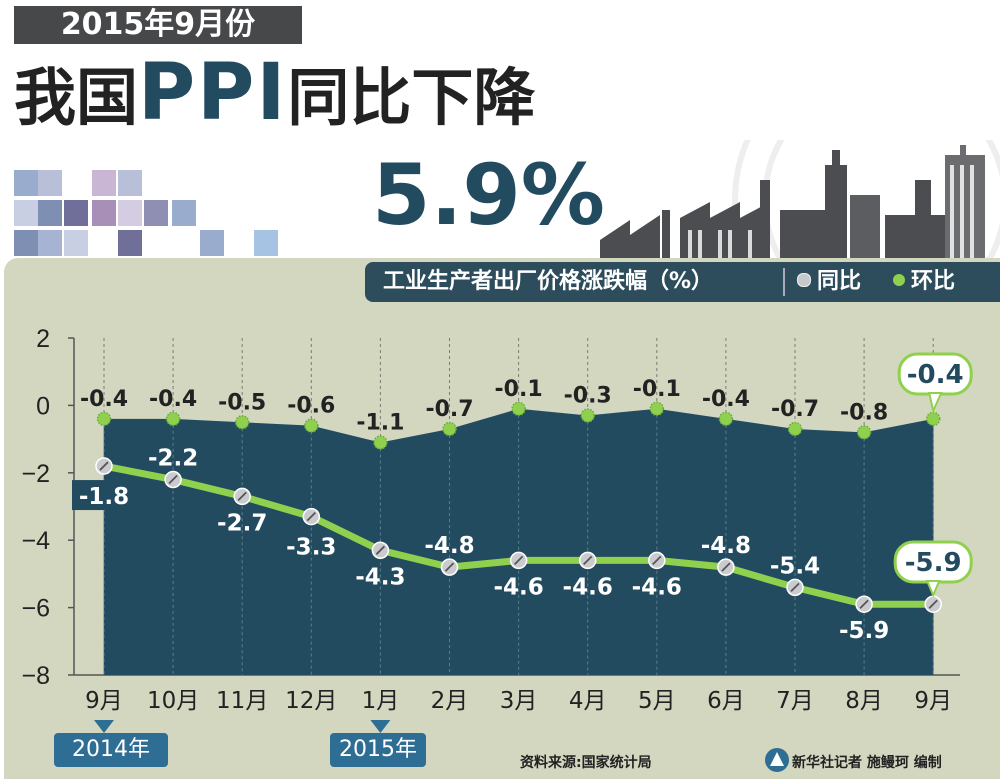 The image size is (1000, 779). Describe the element at coordinates (586, 763) in the screenshot. I see `data-source: 资料来源:国家统计局` at that location.